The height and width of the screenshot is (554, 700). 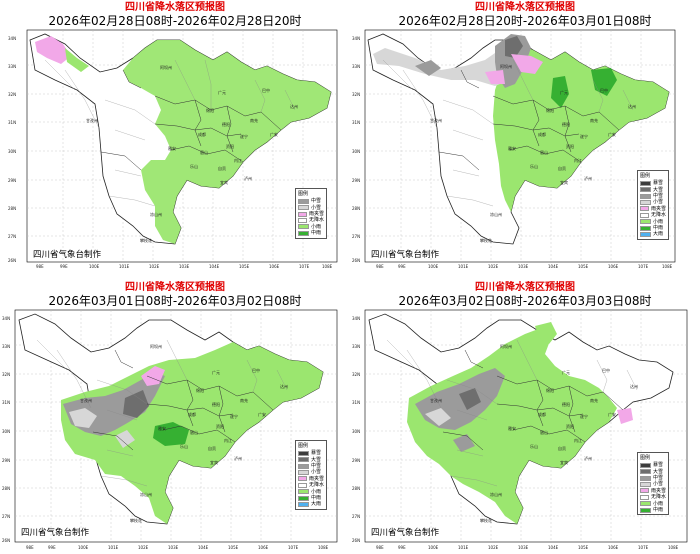 I want to click on city-label: 巴中, so click(x=256, y=370).